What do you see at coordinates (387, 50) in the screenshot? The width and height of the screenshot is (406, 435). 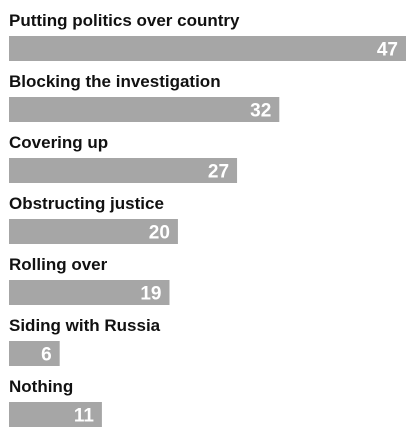 I see `value-label: 47` at bounding box center [387, 50].